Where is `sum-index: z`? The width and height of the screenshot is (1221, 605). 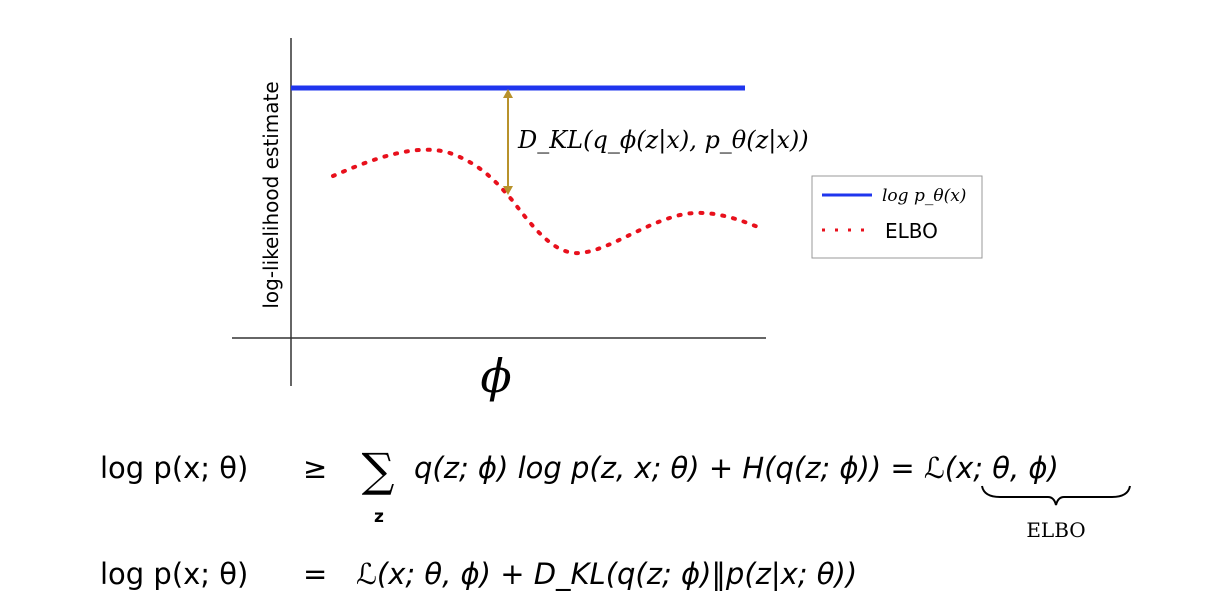 sum-index: z is located at coordinates (379, 517).